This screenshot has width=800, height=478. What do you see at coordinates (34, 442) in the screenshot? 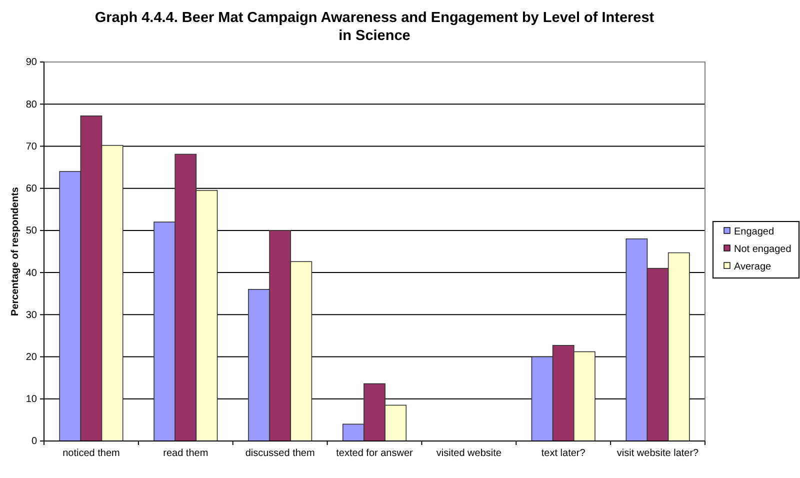
I see `y-tick-label: 0` at bounding box center [34, 442].